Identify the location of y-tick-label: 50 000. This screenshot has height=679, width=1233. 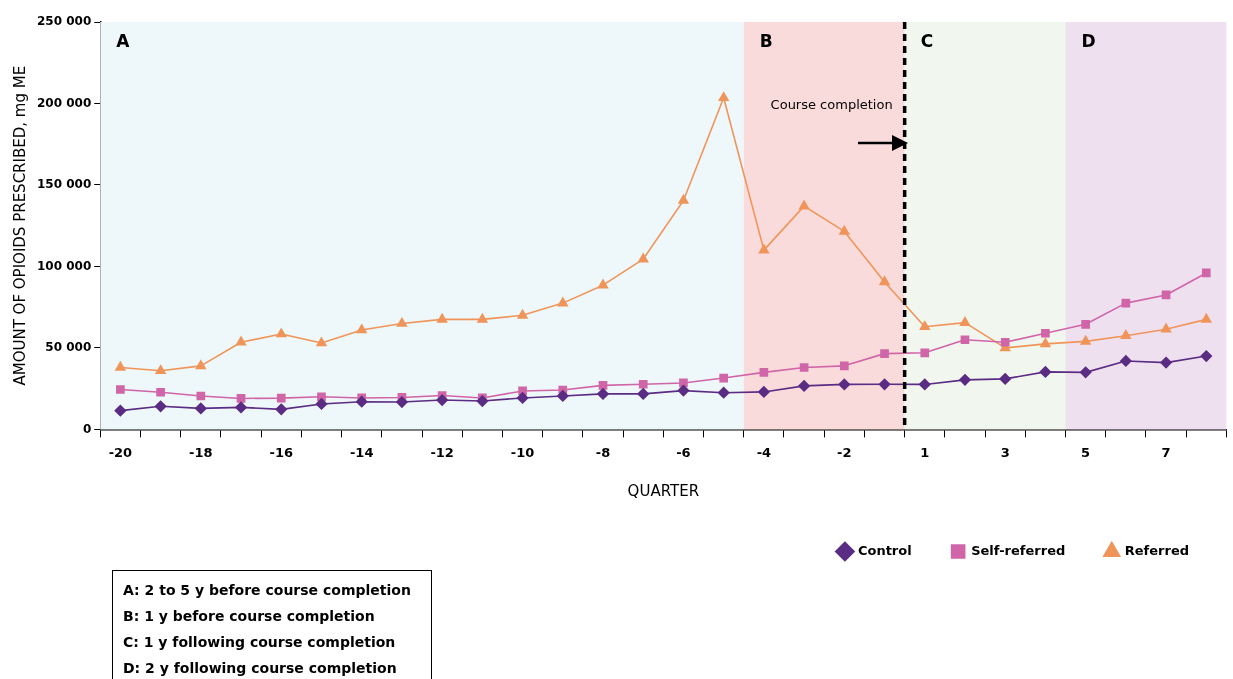
(68, 347).